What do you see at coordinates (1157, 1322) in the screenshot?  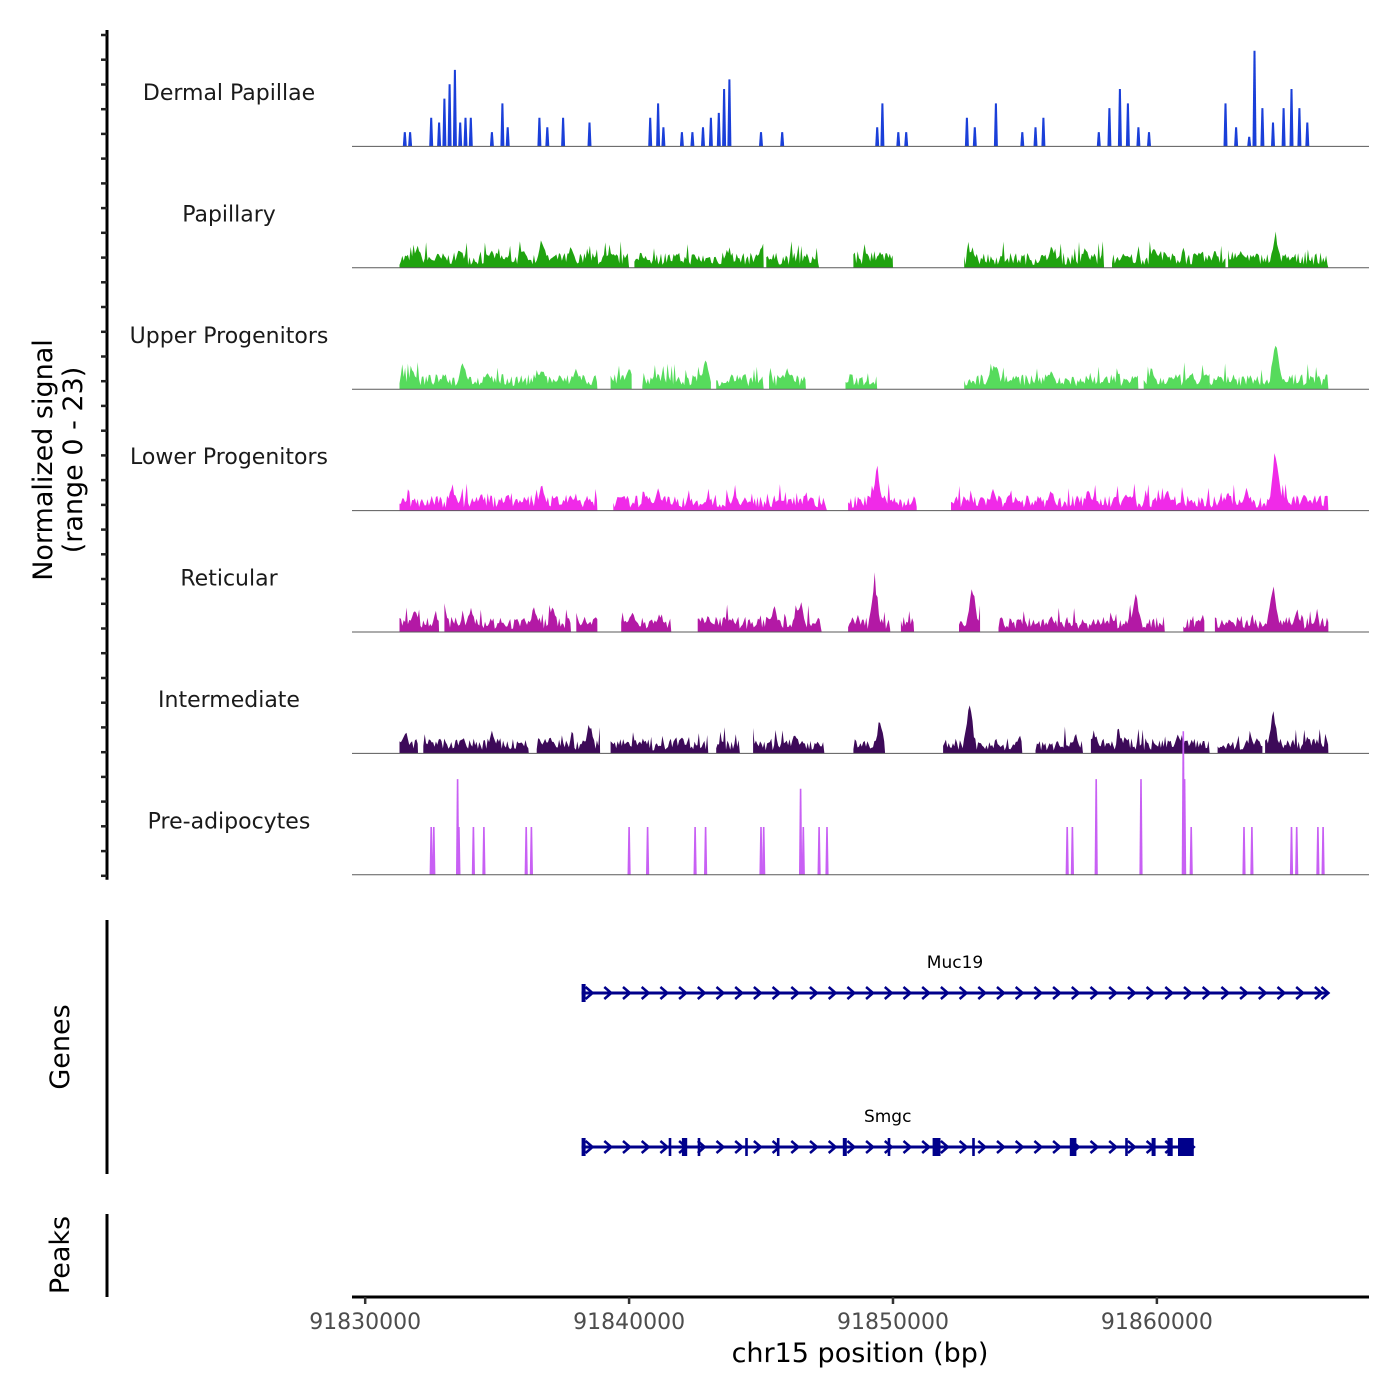 I see `x-tick-label: 91860000` at bounding box center [1157, 1322].